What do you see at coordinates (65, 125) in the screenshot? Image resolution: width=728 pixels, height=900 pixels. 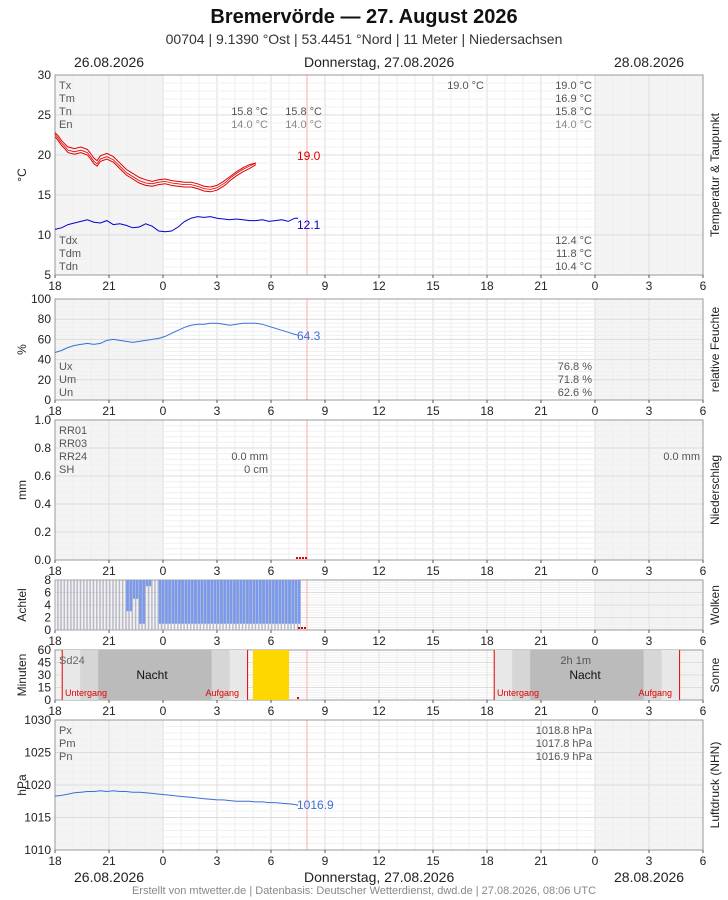 I see `stat-label: En` at bounding box center [65, 125].